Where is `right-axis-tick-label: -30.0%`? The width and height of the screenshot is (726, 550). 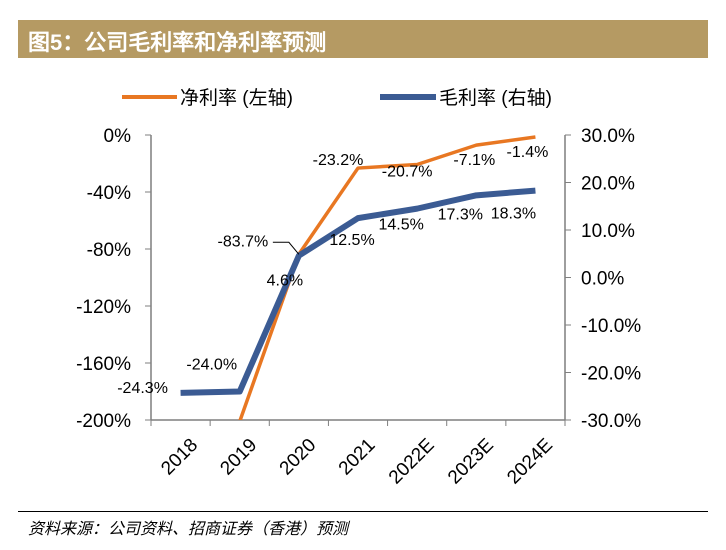 right-axis-tick-label: -30.0% is located at coordinates (611, 421).